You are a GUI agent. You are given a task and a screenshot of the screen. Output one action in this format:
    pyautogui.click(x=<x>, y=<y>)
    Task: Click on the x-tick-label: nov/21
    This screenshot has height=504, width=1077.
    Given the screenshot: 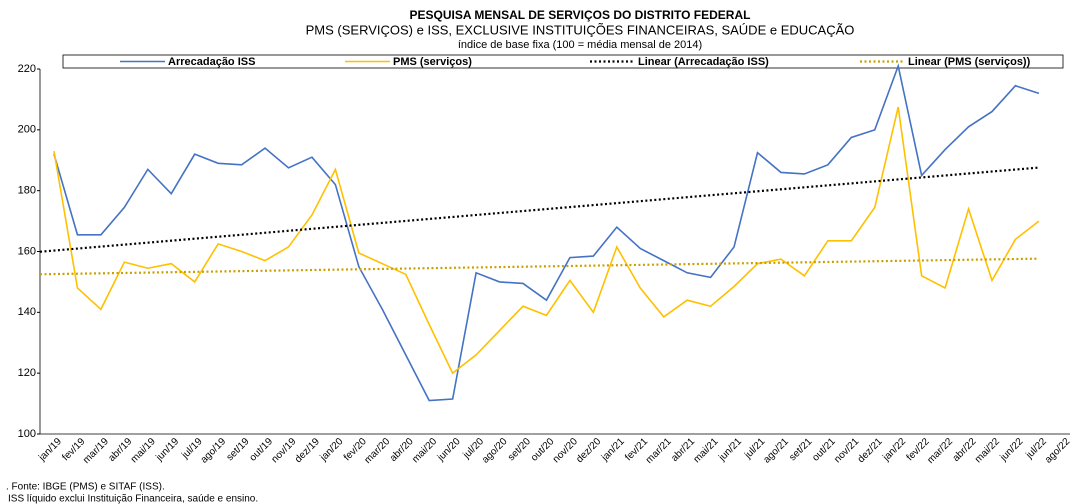 What is the action you would take?
    pyautogui.click(x=846, y=450)
    